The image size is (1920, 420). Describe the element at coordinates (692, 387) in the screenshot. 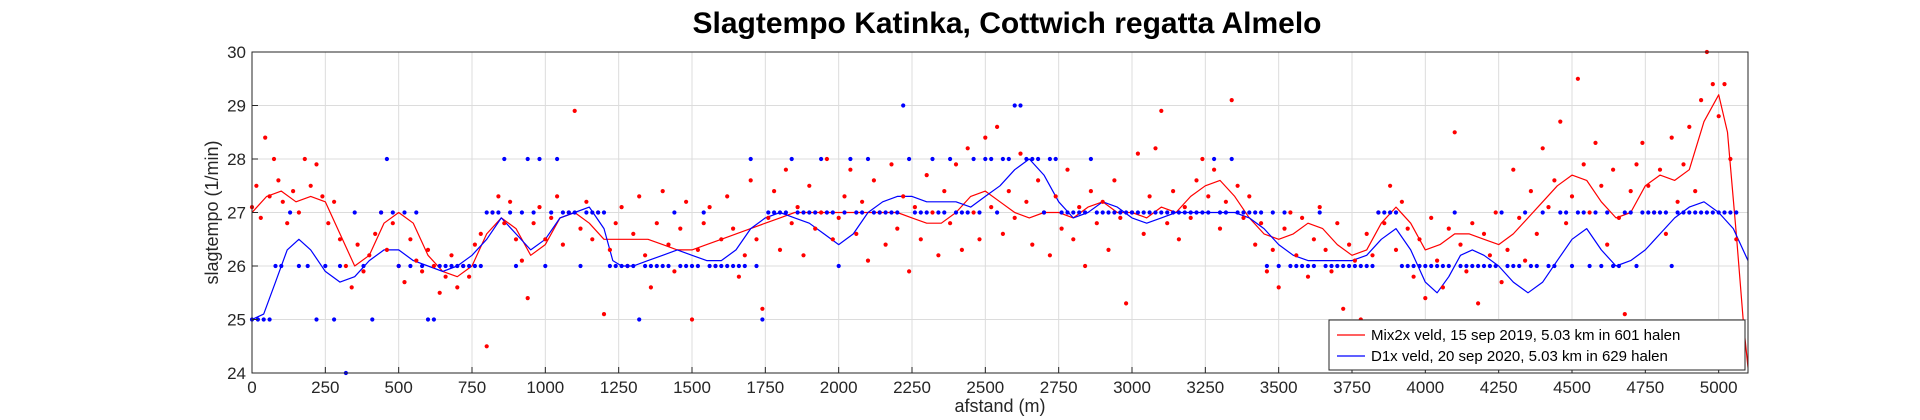

I see `x-tick-label: 1500` at that location.